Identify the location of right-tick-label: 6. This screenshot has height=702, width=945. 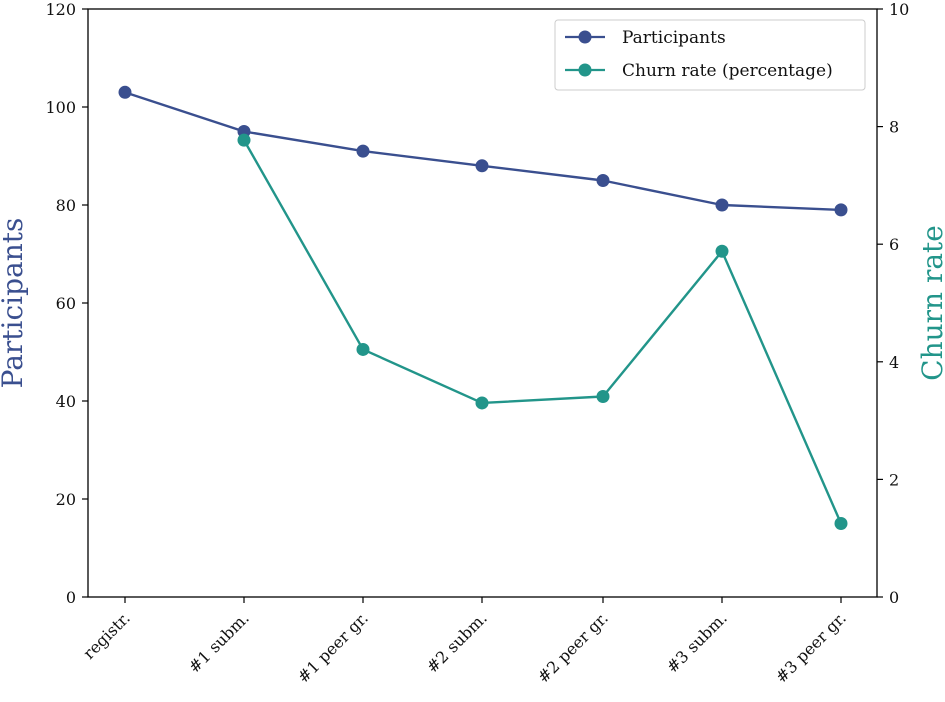
(894, 244).